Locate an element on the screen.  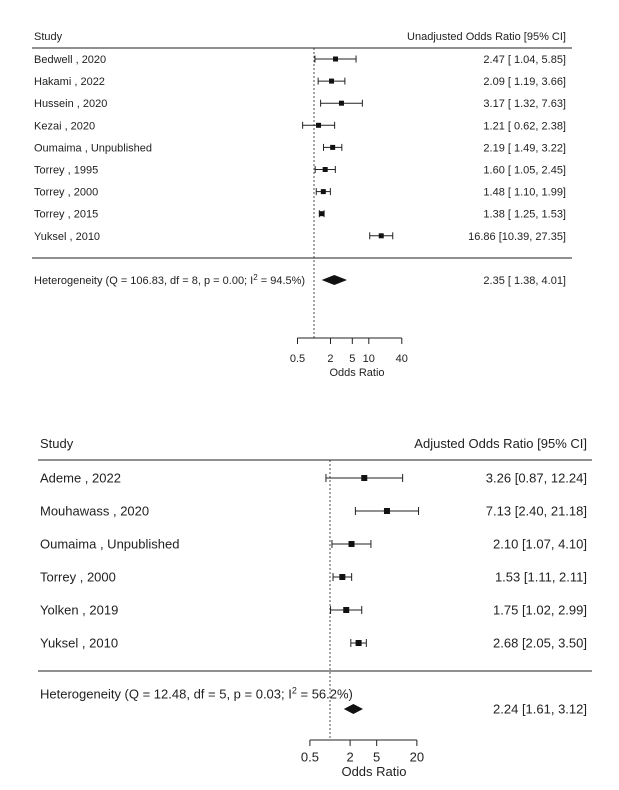
study-name: Ademe , 2022 is located at coordinates (80, 478).